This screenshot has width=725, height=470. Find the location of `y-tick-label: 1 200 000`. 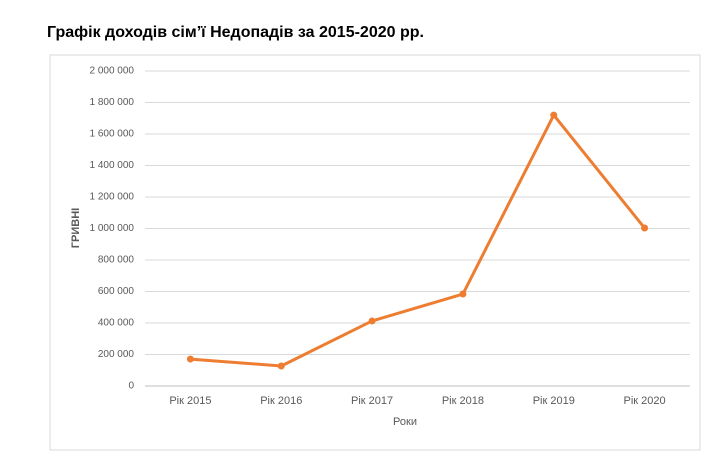

y-tick-label: 1 200 000 is located at coordinates (112, 197).